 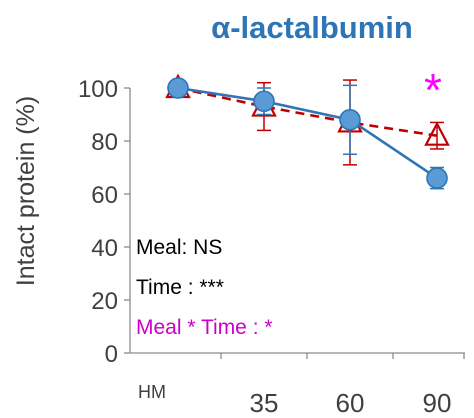 What do you see at coordinates (179, 247) in the screenshot?
I see `stats-meal: Meal: NS` at bounding box center [179, 247].